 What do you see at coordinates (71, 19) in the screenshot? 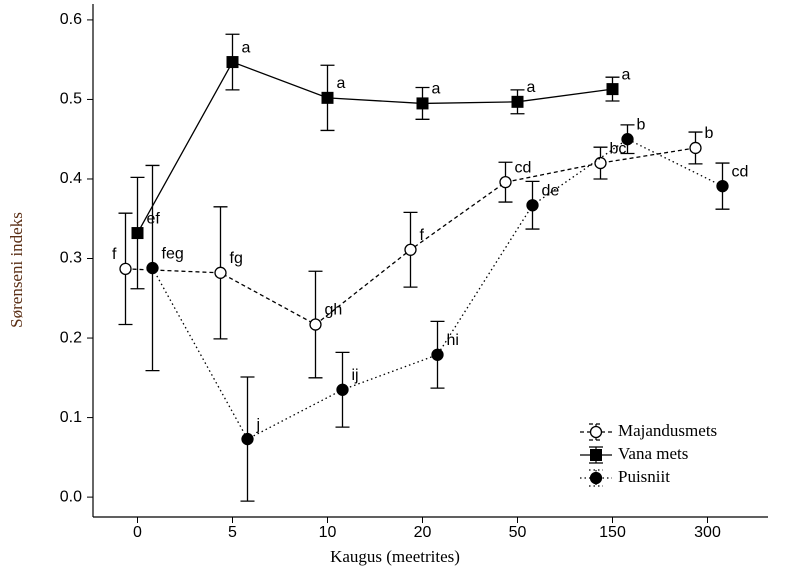
I see `y-tick-label: 0.6` at bounding box center [71, 19].